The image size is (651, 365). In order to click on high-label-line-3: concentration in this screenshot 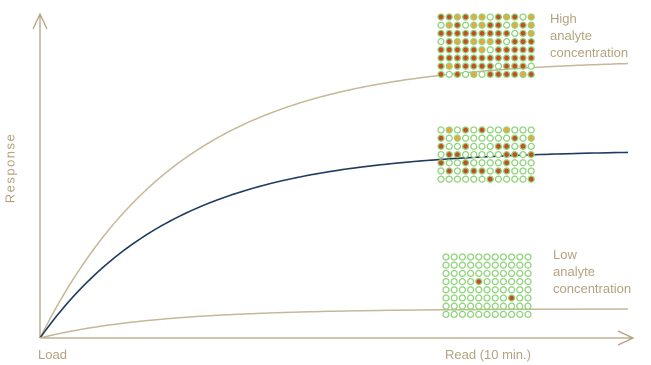, I will do `click(589, 52)`.